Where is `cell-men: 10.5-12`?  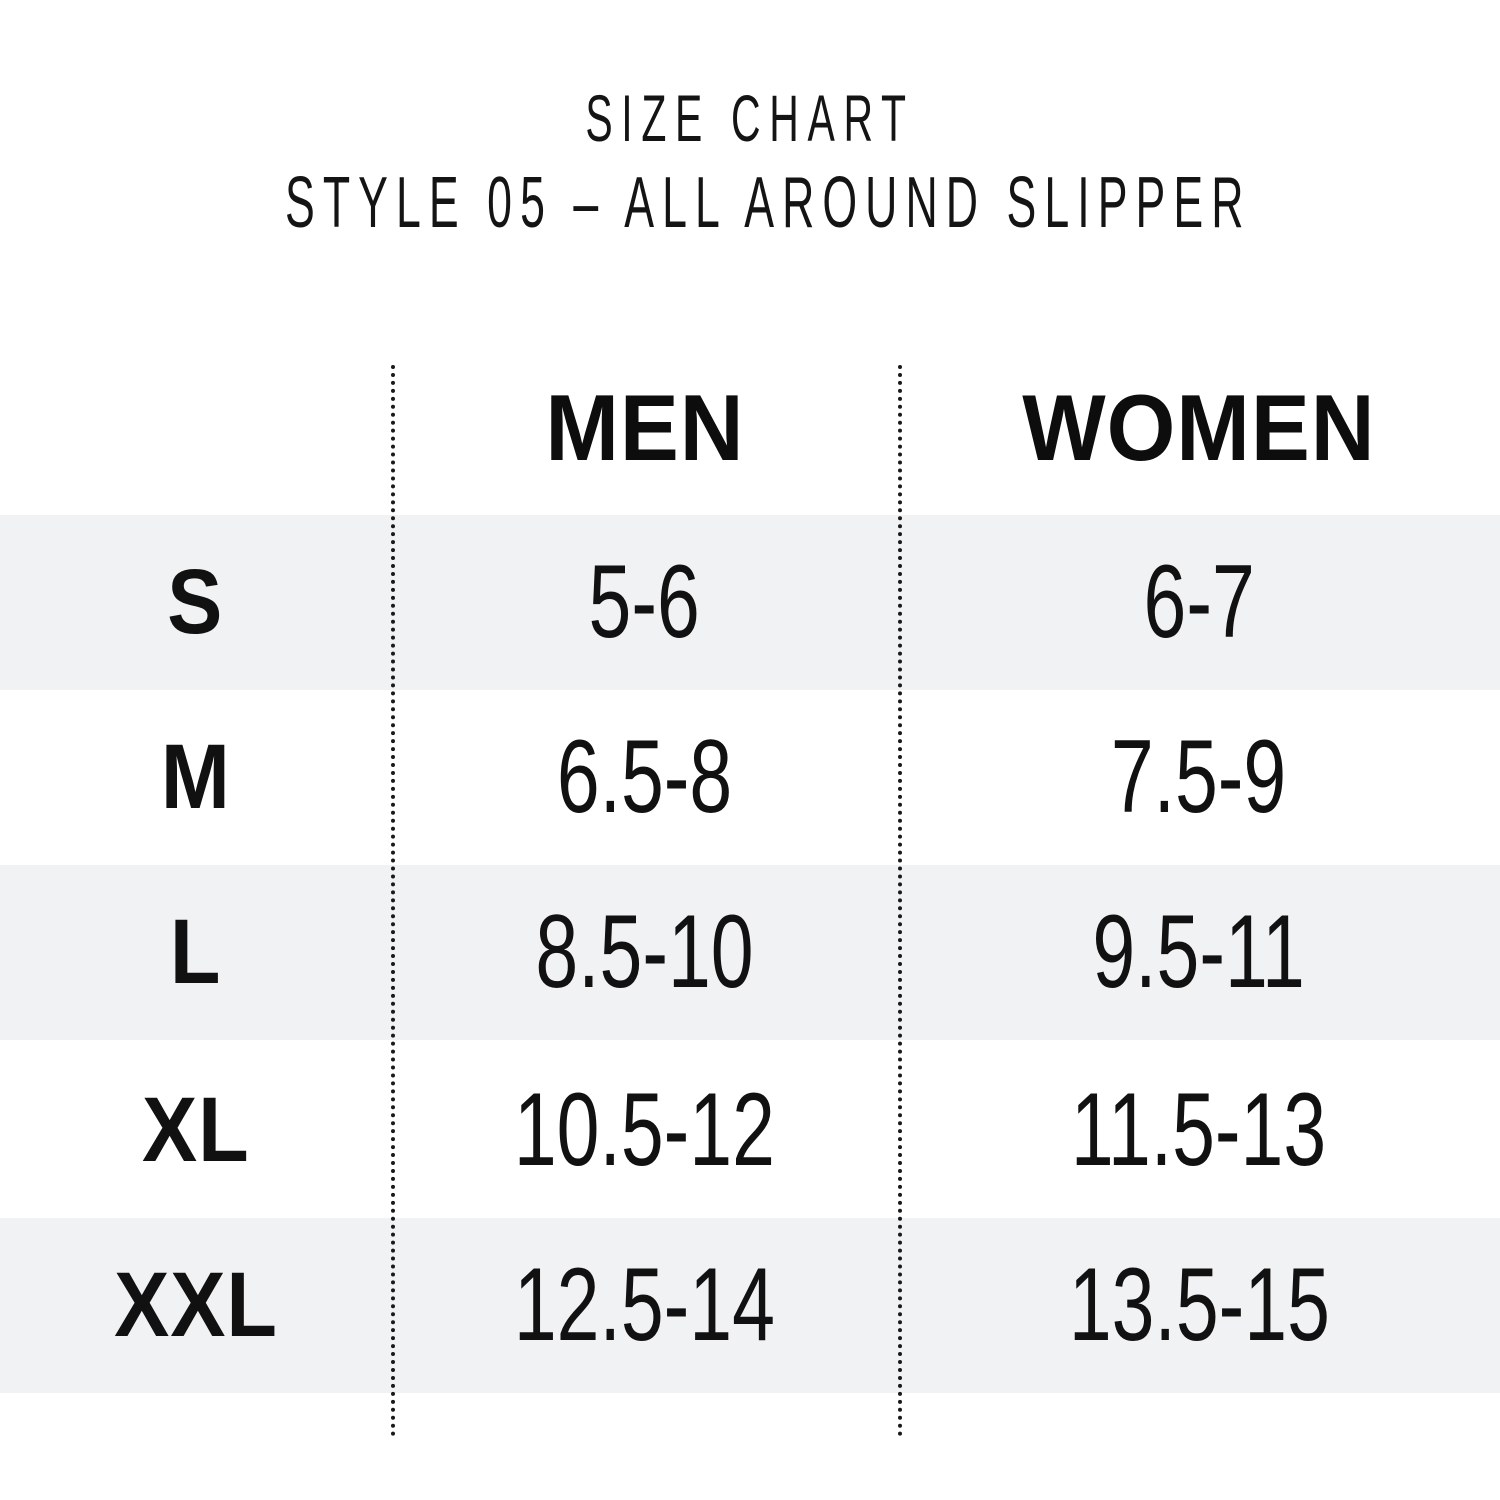 cell-men: 10.5-12 is located at coordinates (644, 1130).